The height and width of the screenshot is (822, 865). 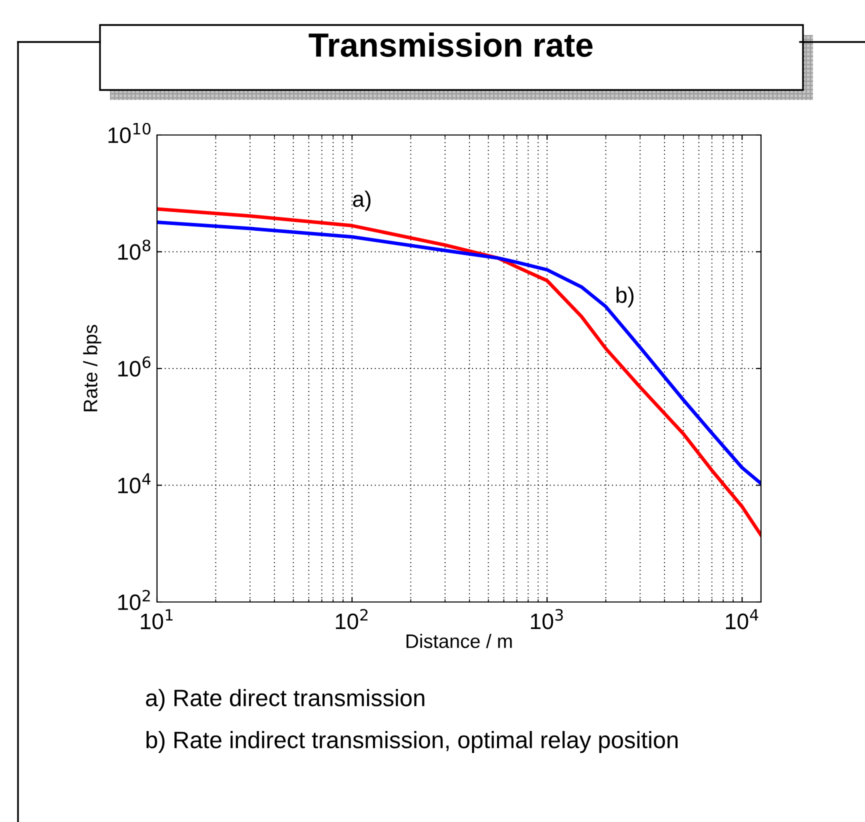 I want to click on x-tick-label: 10$^{2}$, so click(x=352, y=619).